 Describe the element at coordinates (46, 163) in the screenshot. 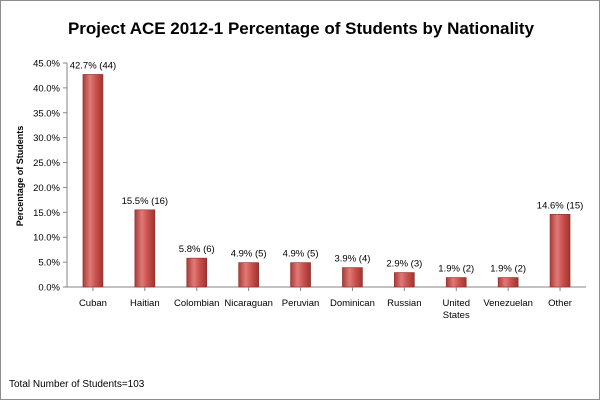

I see `y-tick-label: 25.0%` at that location.